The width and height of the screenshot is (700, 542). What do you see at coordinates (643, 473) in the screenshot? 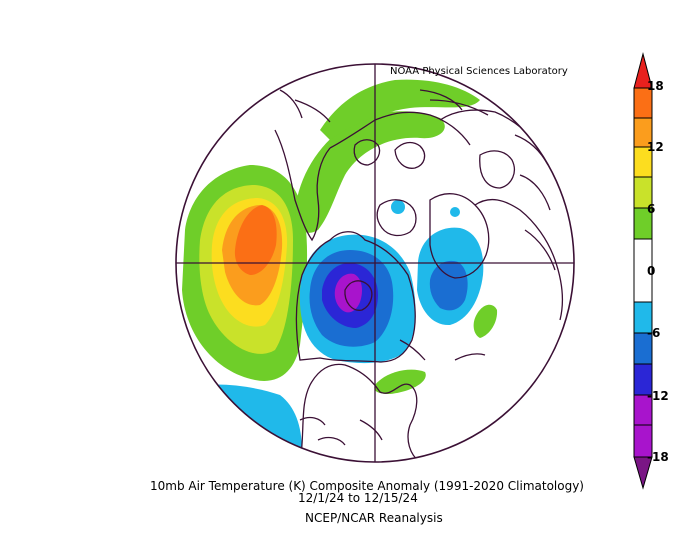
I see `colorbar-bottom-arrow` at bounding box center [643, 473].